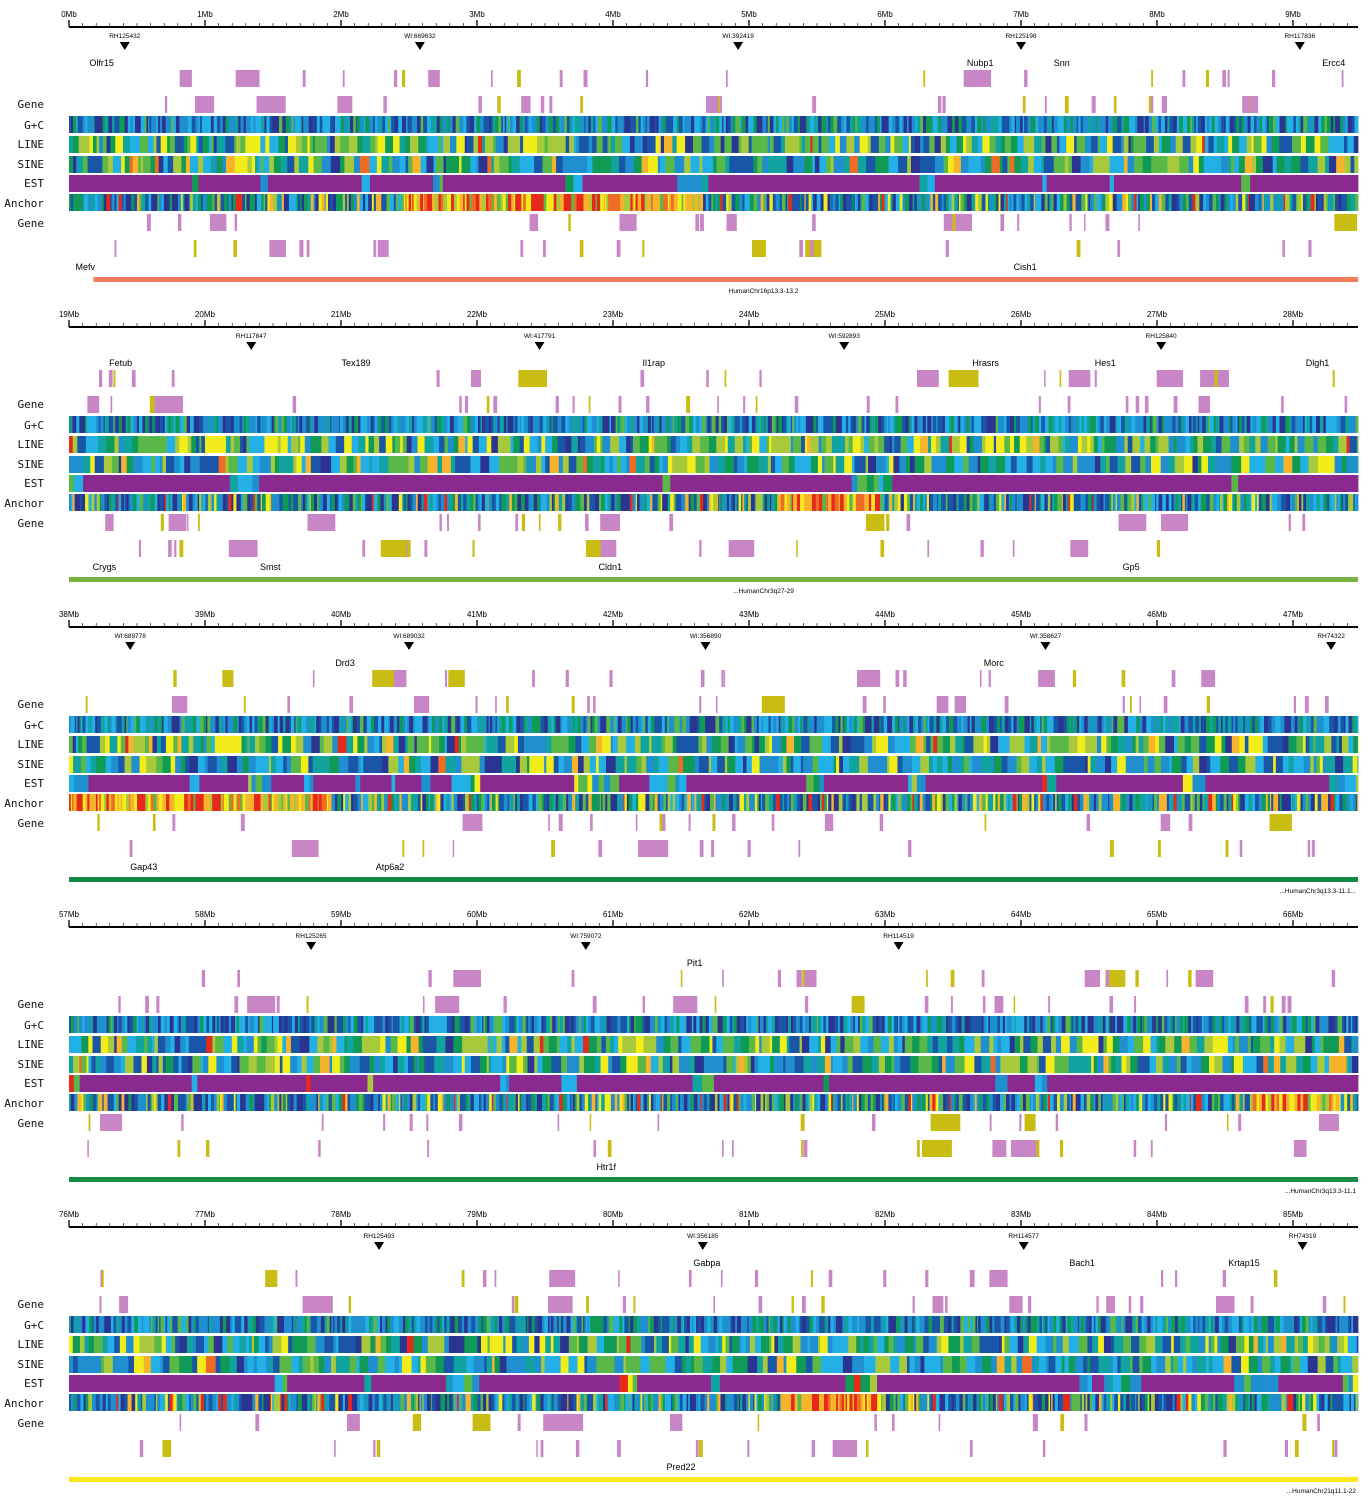 This screenshot has height=1496, width=1369. Describe the element at coordinates (540, 336) in the screenshot. I see `marker-label: WI:417791` at that location.